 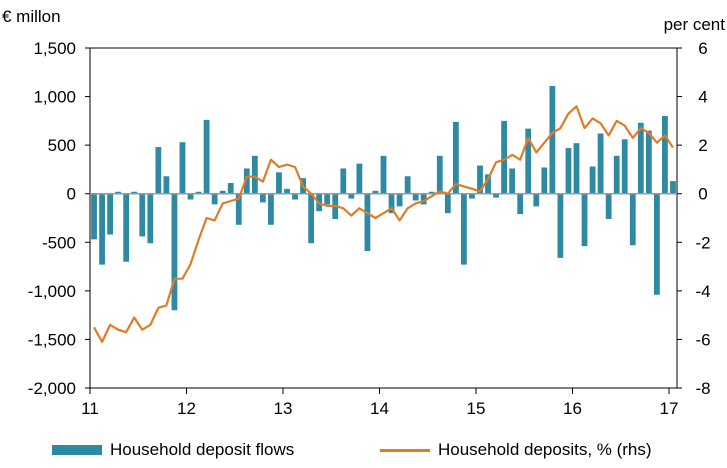 What do you see at coordinates (379, 408) in the screenshot?
I see `x-tick-label: 14` at bounding box center [379, 408].